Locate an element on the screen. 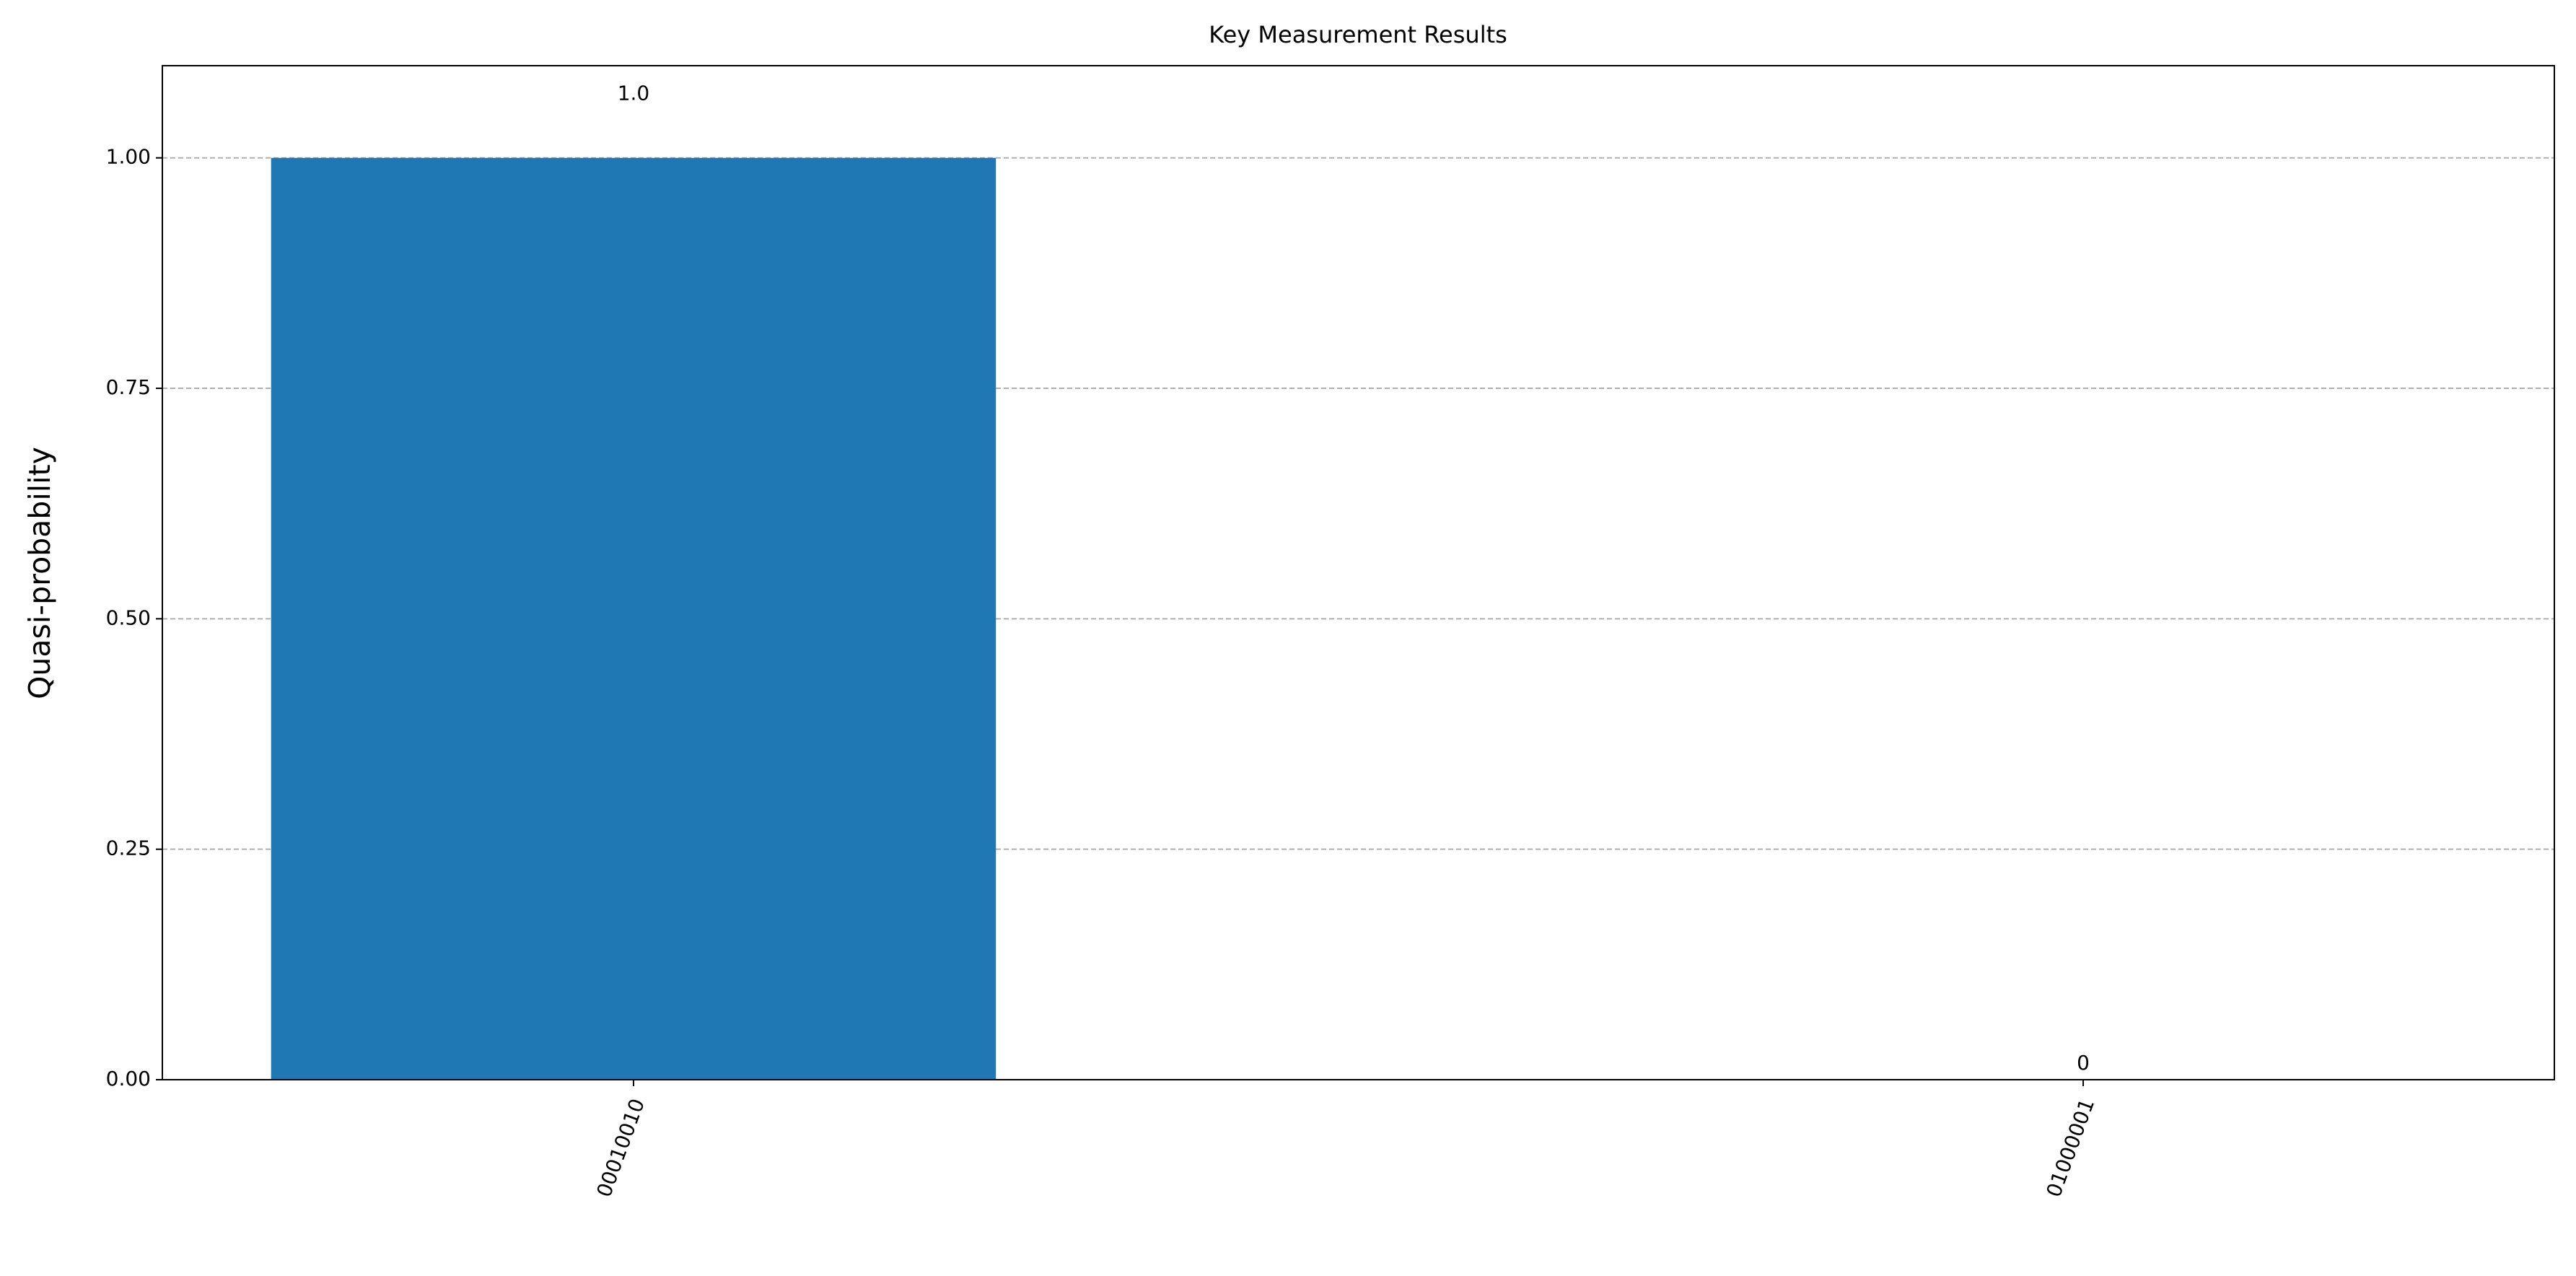 Image resolution: width=2576 pixels, height=1276 pixels. y-tick-label: 0.25 is located at coordinates (128, 848).